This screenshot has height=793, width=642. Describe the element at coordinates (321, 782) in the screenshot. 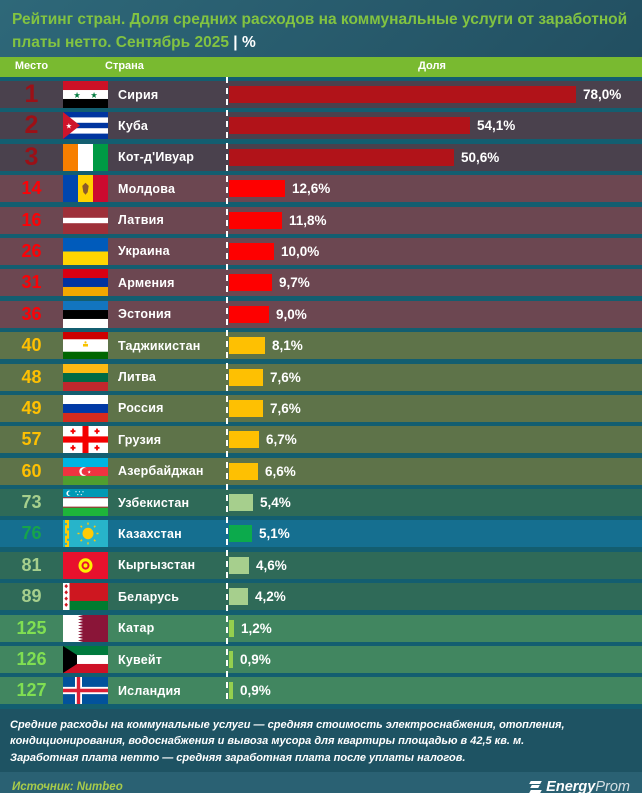

I see `source-bar: Источник: Numbeo EnergyProm` at that location.